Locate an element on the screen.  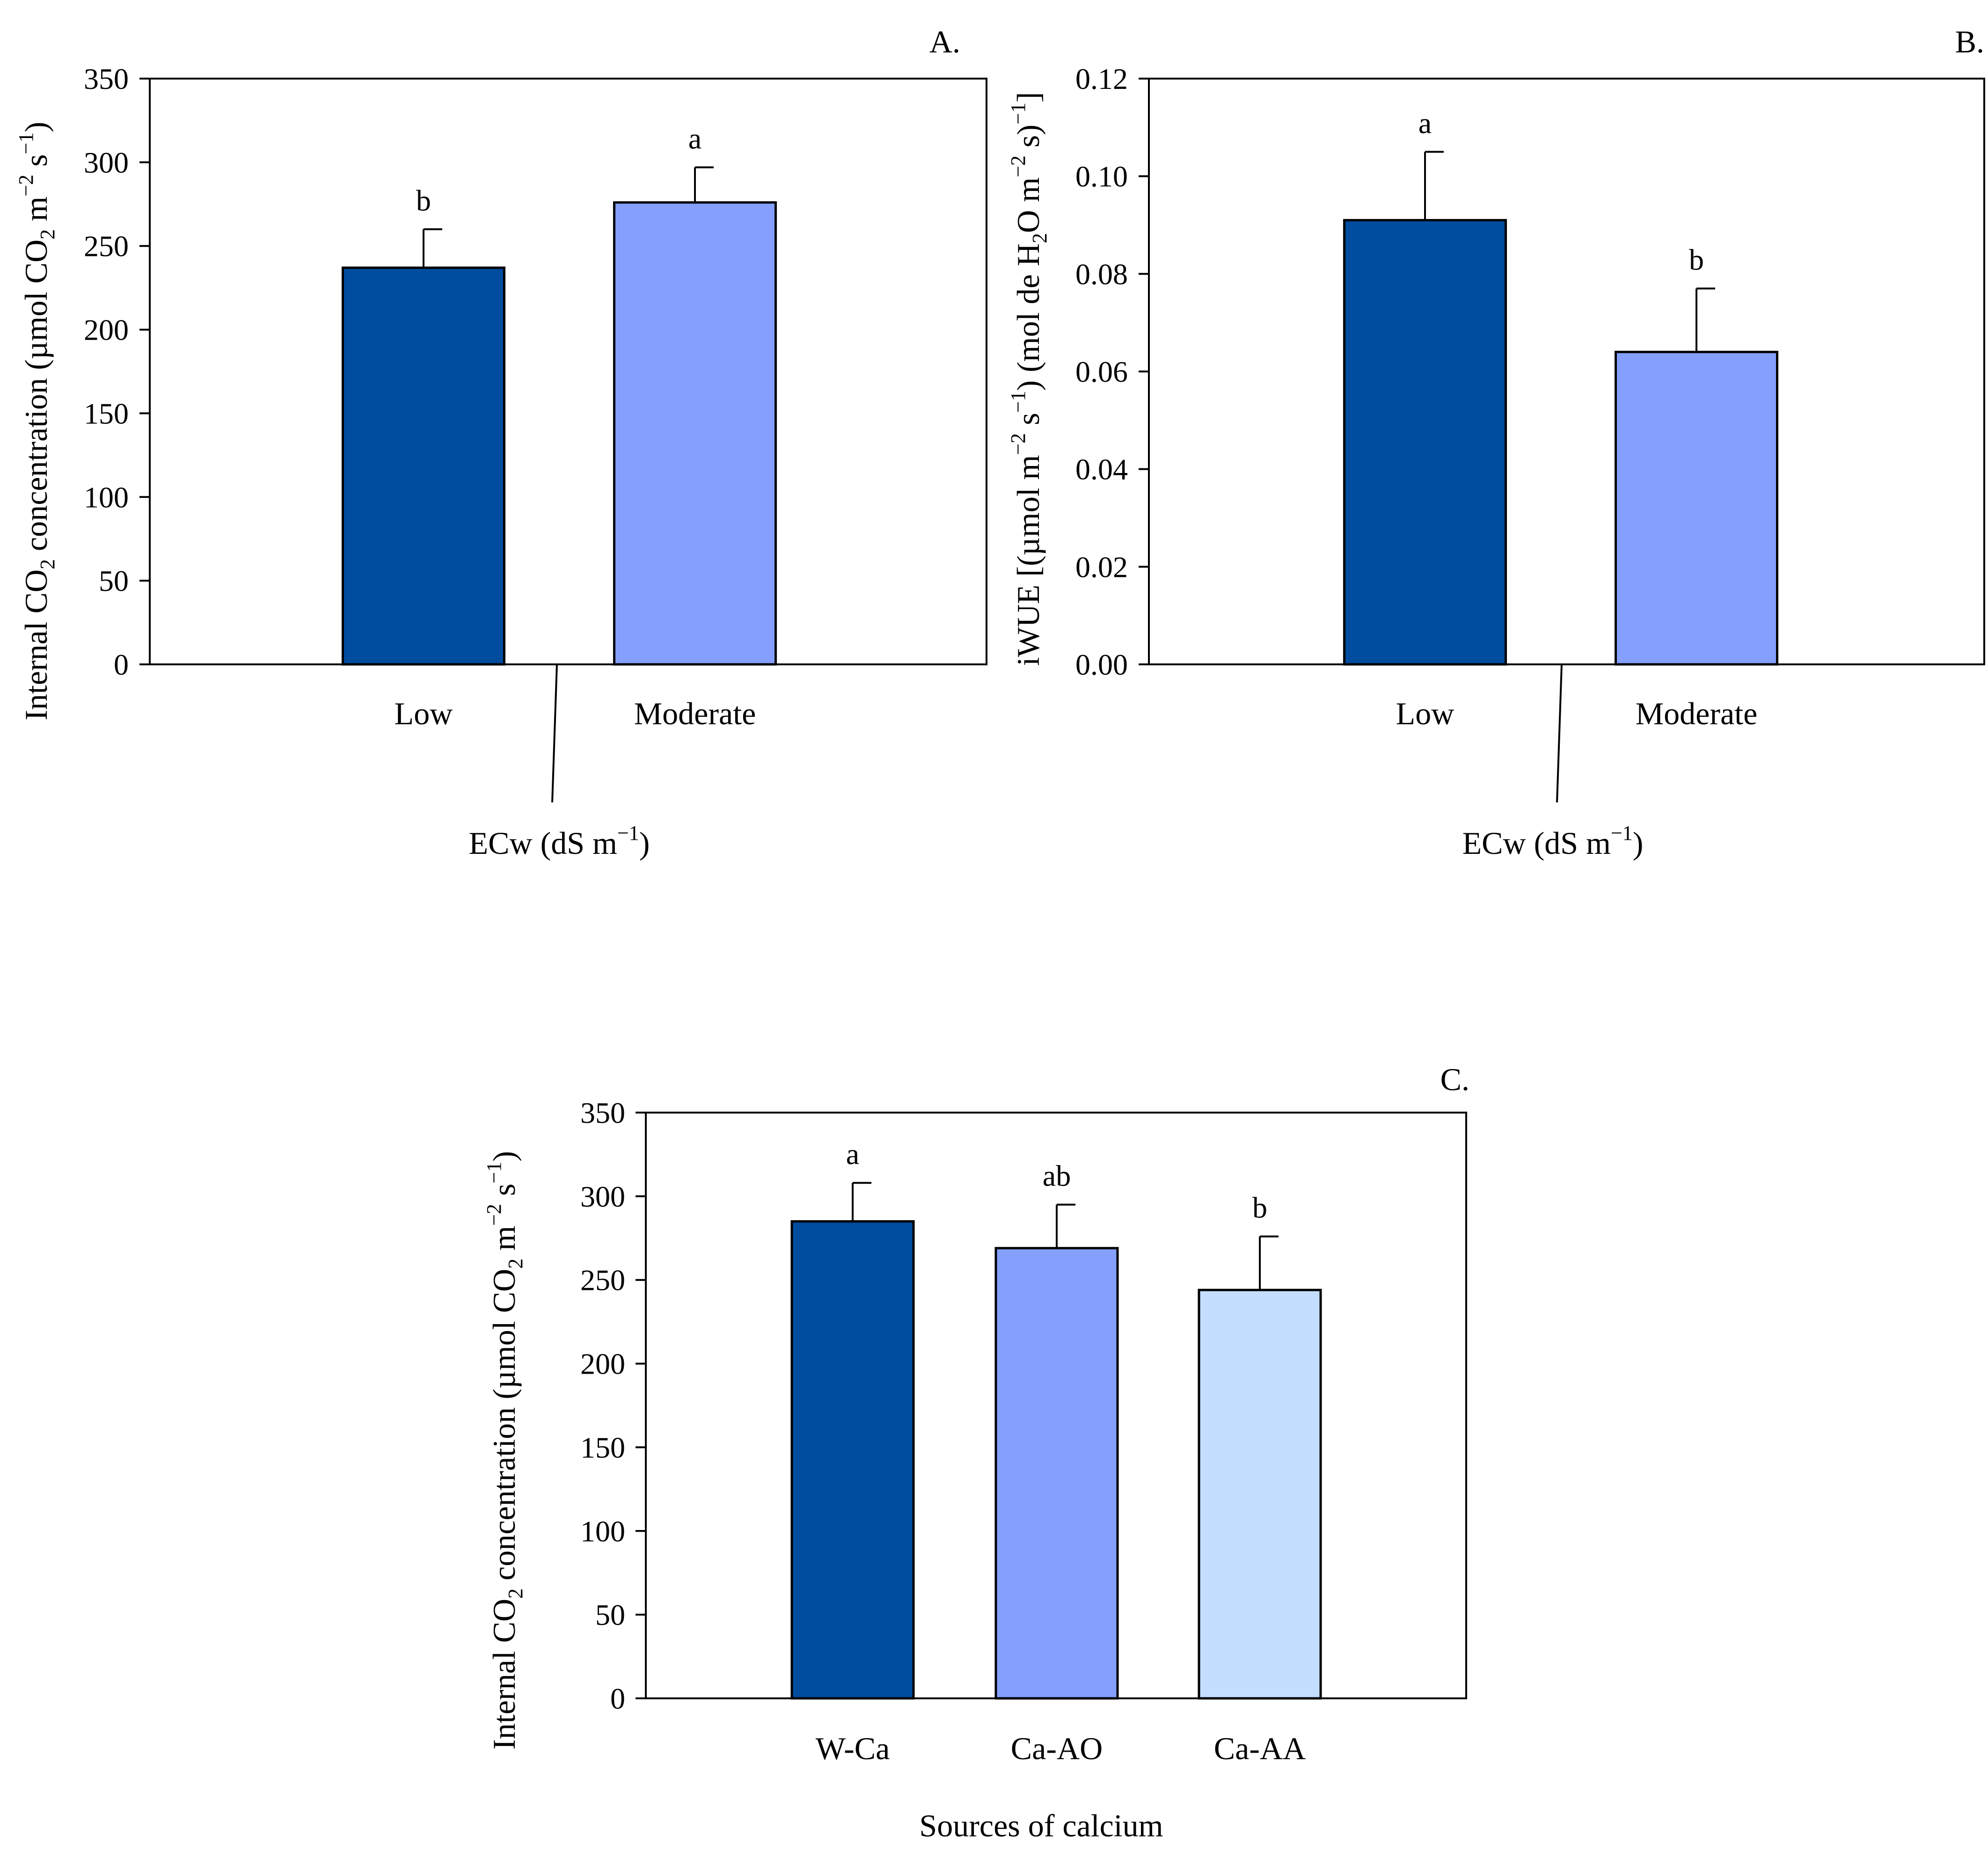
y-tick-label-b: 0.00 is located at coordinates (1101, 664).